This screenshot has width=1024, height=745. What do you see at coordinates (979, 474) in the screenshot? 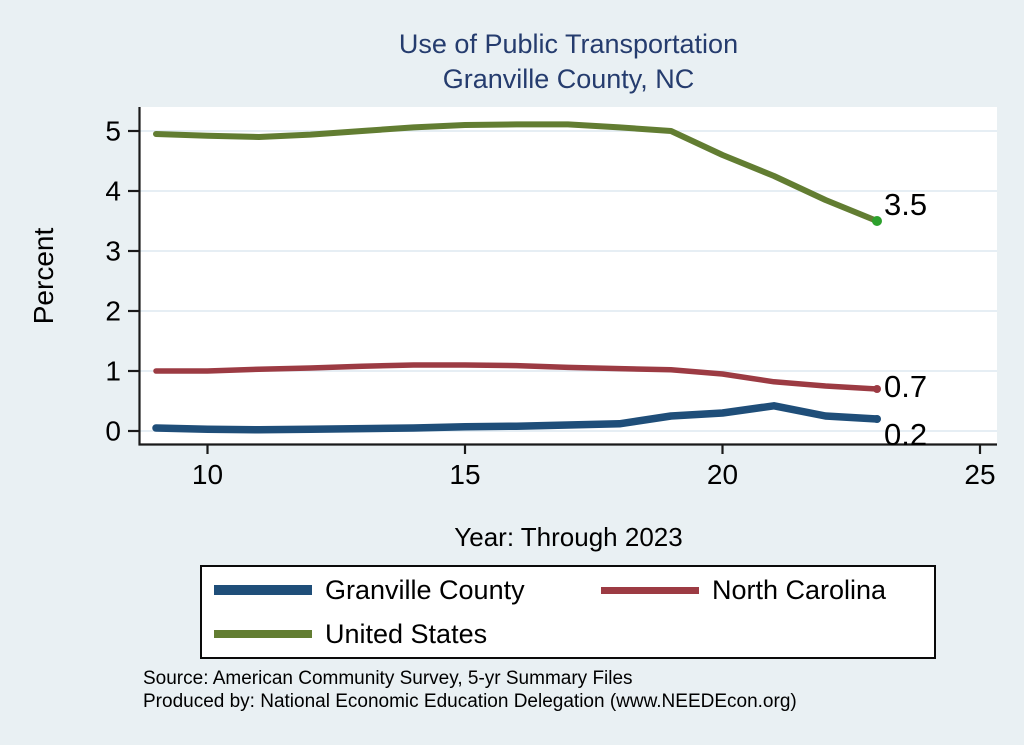
I see `x-tick-label-25: 25` at bounding box center [979, 474].